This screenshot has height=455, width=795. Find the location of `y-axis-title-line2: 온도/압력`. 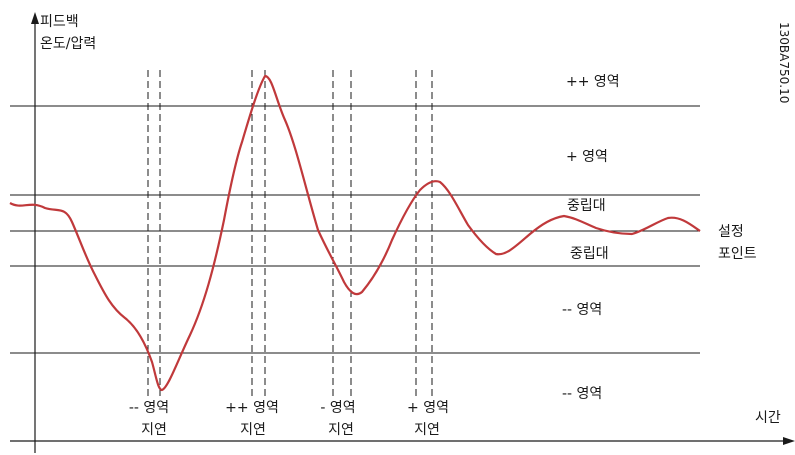

y-axis-title-line2: 온도/압력 is located at coordinates (68, 44).